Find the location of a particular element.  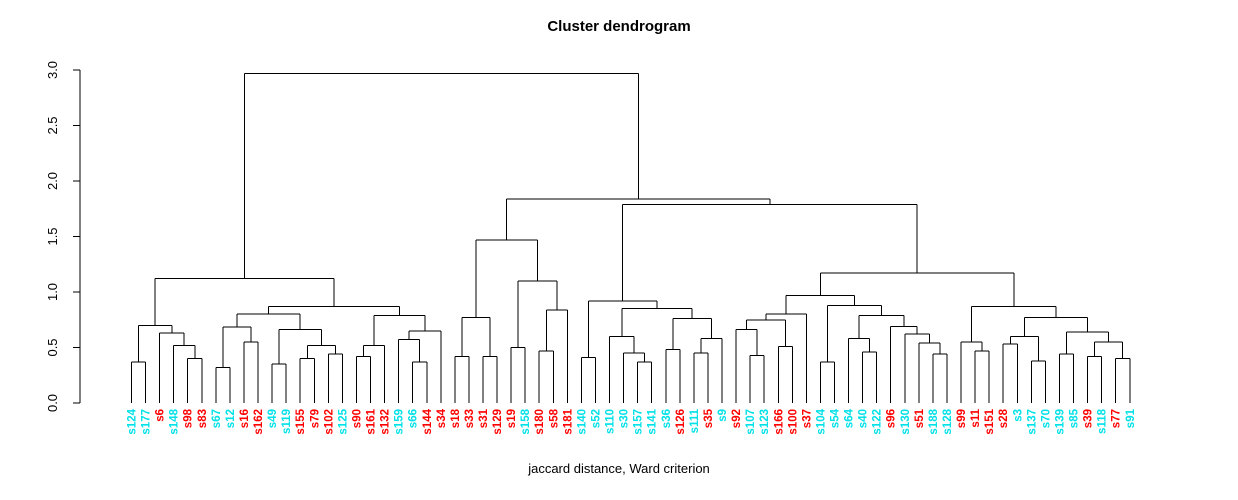

leaf-label: s98 is located at coordinates (189, 418).